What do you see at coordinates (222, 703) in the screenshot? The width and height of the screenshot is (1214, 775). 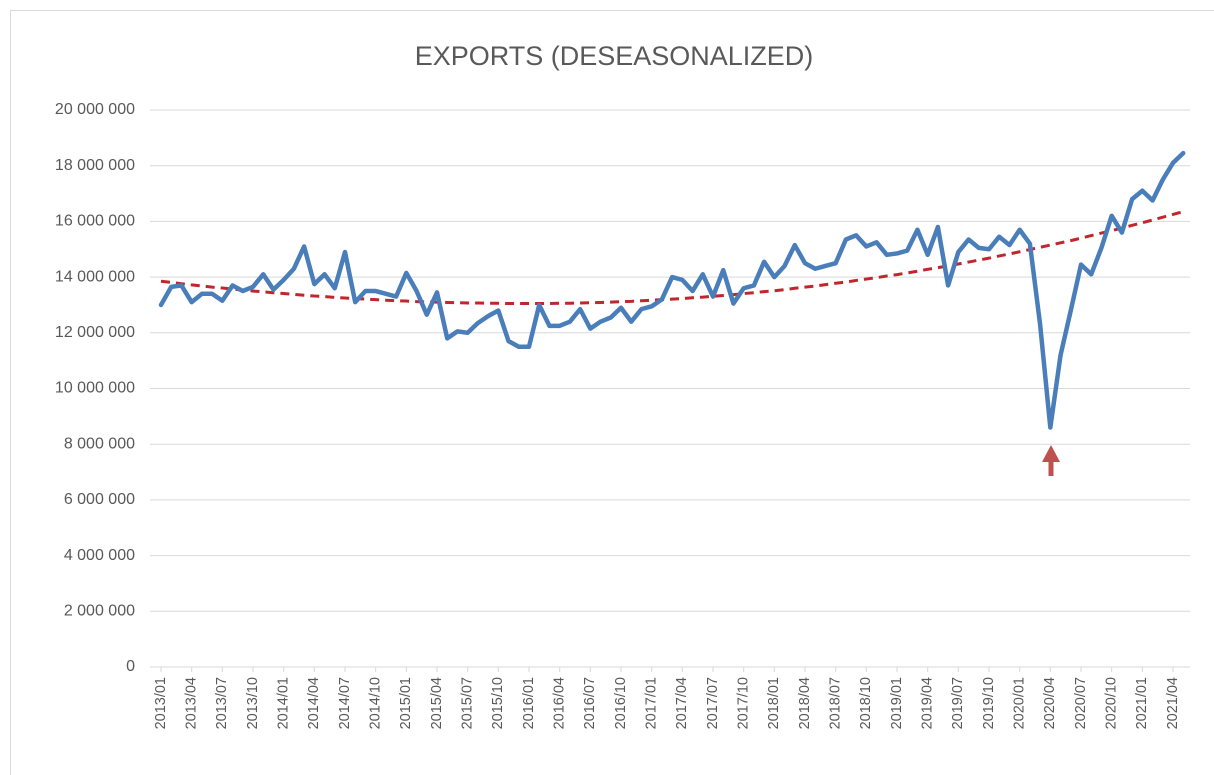 I see `x-tick-label: 2013/07` at bounding box center [222, 703].